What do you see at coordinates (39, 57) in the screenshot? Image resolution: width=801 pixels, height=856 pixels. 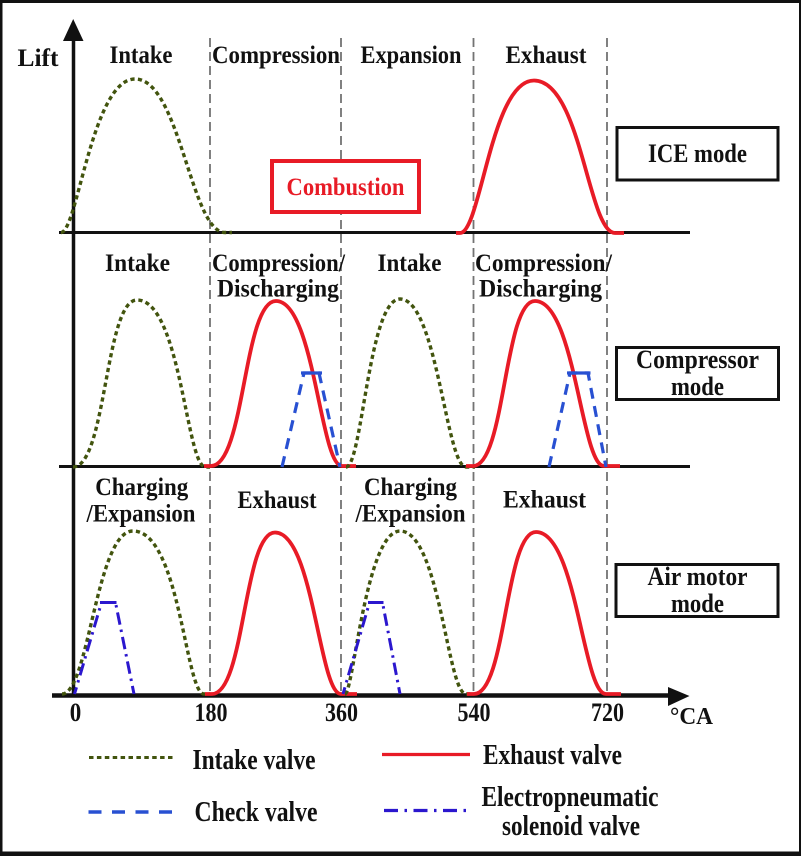 I see `svg-text: Lift` at bounding box center [39, 57].